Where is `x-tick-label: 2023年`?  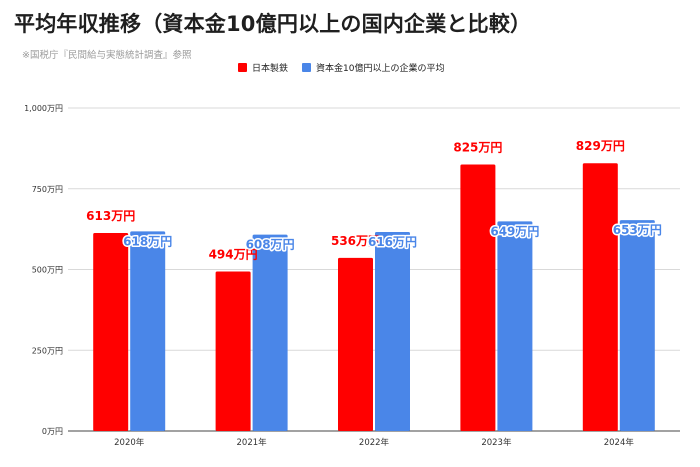
x-tick-label: 2023年 is located at coordinates (496, 442).